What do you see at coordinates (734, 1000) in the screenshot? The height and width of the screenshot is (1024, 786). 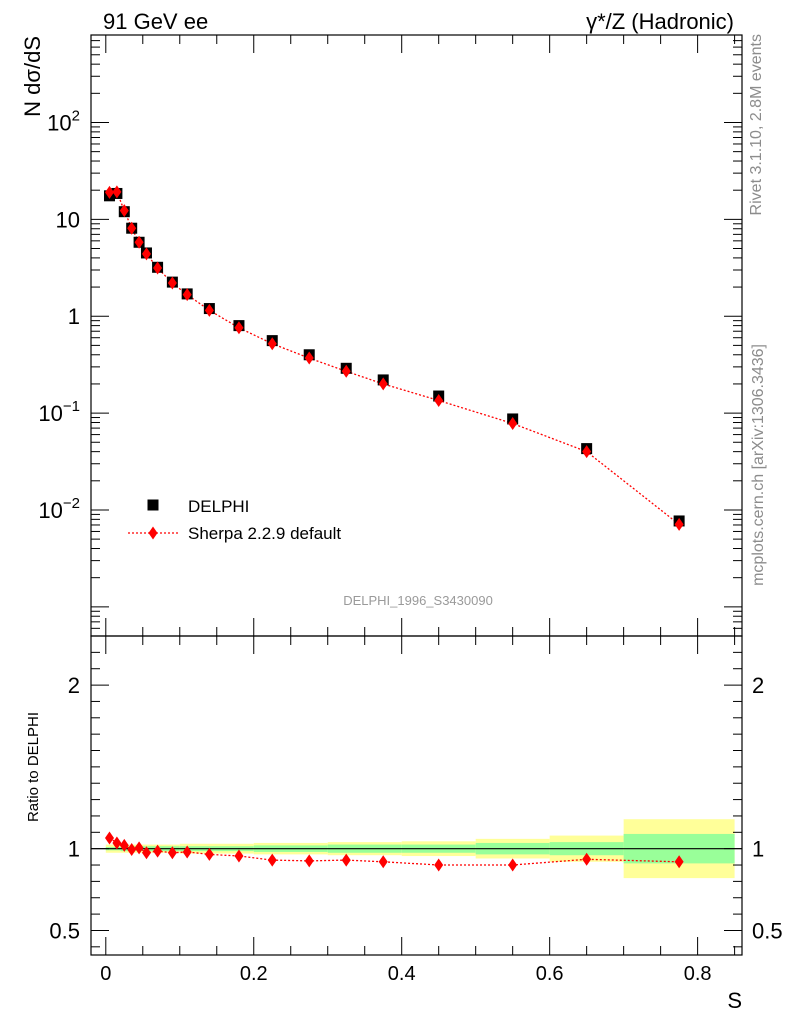 I see `x-axis-label: S` at bounding box center [734, 1000].